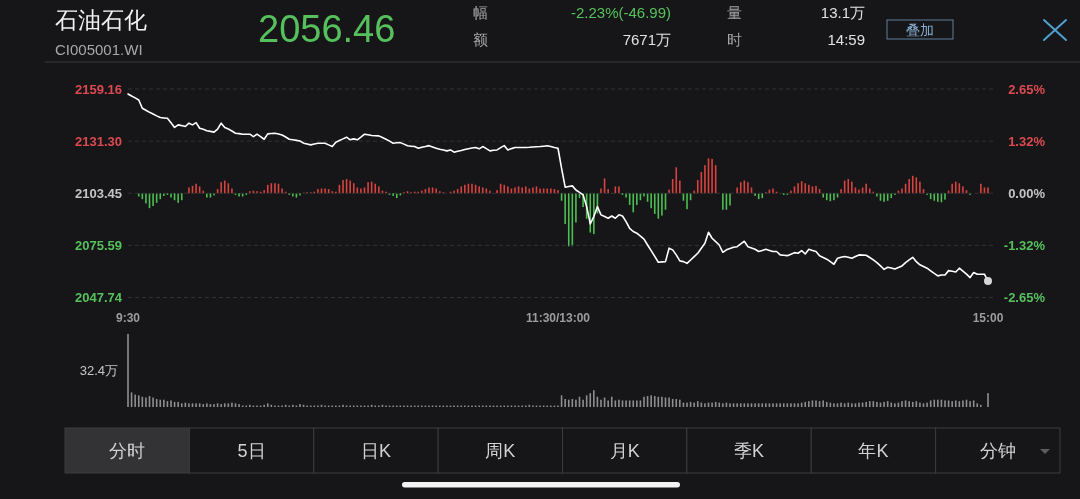 This screenshot has width=1080, height=499. Describe the element at coordinates (988, 318) in the screenshot. I see `x-tick-label: 15:00` at that location.